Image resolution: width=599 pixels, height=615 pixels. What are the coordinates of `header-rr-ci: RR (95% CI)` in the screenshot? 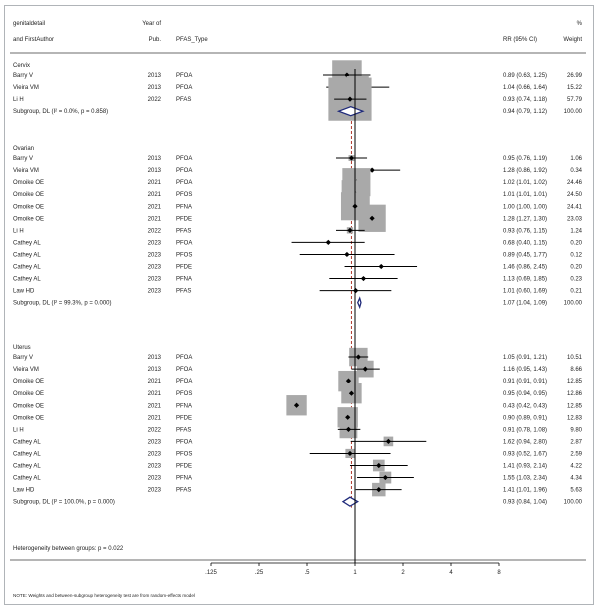 It's located at (520, 40).